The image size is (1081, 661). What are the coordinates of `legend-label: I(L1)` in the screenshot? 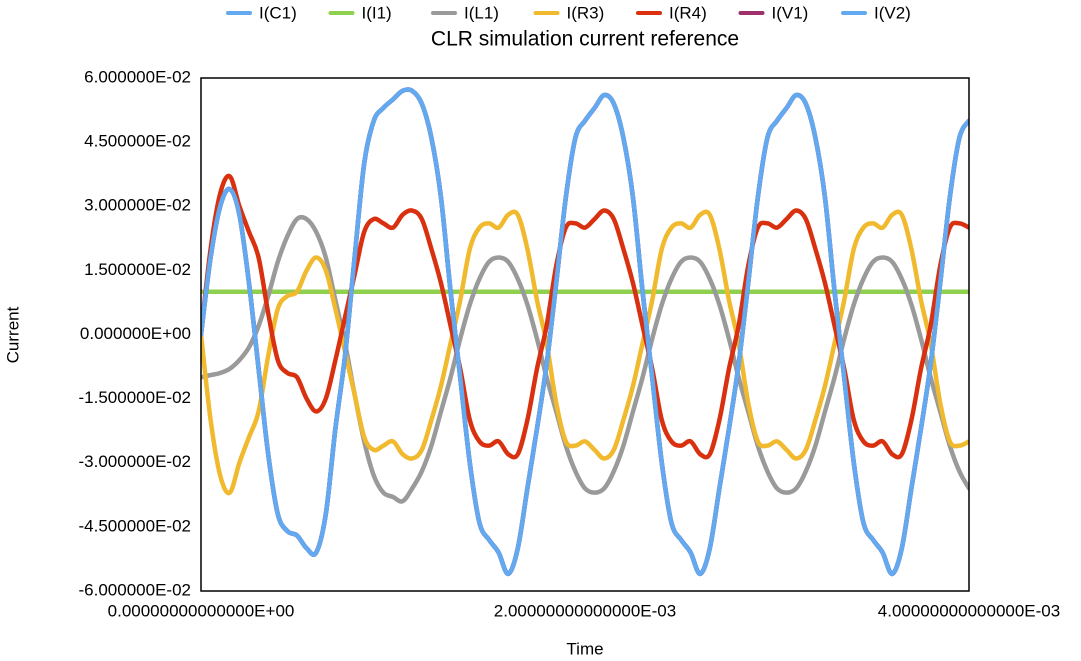 It's located at (481, 12).